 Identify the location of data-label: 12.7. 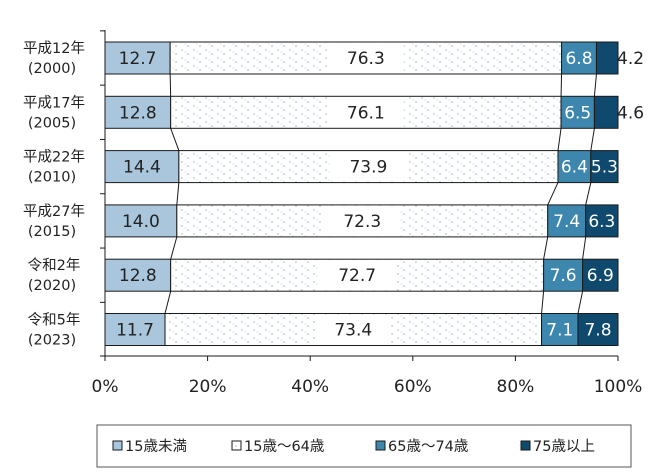
(138, 59).